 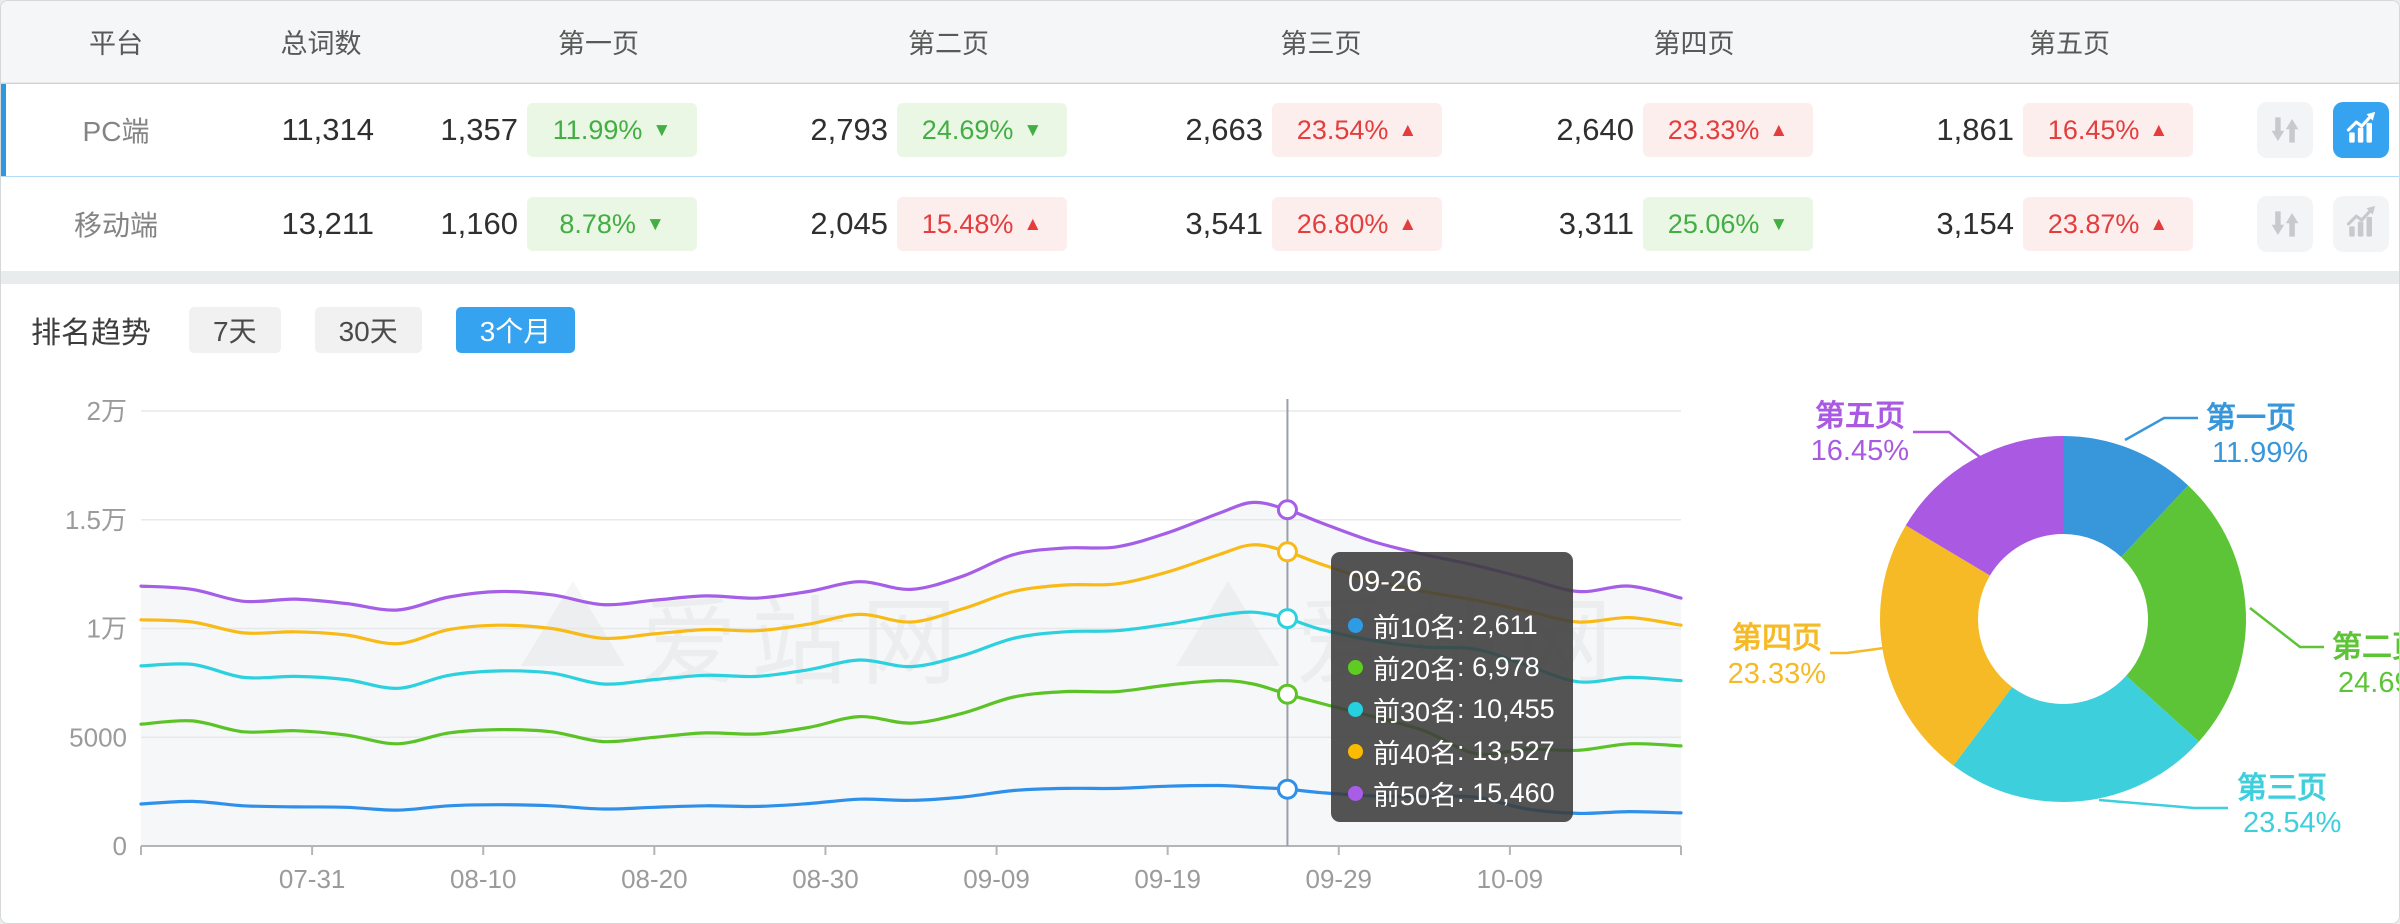 I want to click on table-header-row: 平台 总词数 第一页 第二页 第三页 第四页 第五页, so click(x=1200, y=42).